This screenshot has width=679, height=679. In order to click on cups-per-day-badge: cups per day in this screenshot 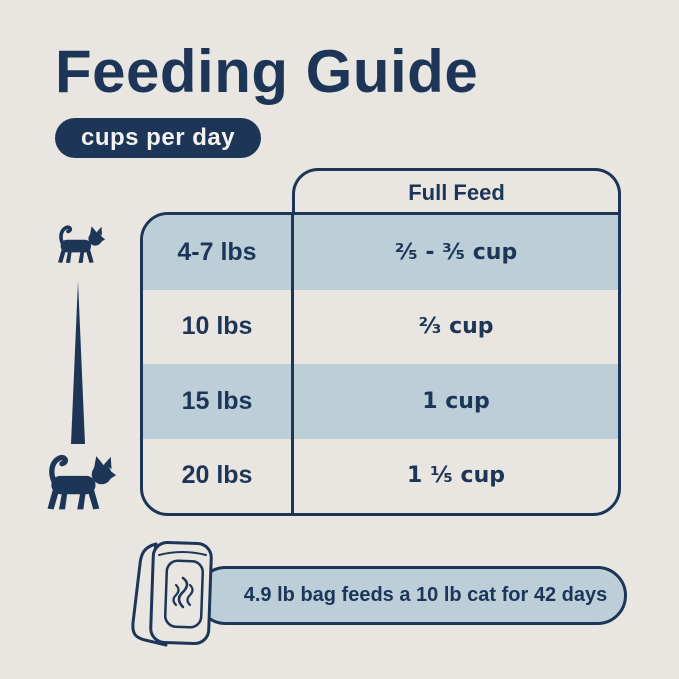, I will do `click(158, 138)`.